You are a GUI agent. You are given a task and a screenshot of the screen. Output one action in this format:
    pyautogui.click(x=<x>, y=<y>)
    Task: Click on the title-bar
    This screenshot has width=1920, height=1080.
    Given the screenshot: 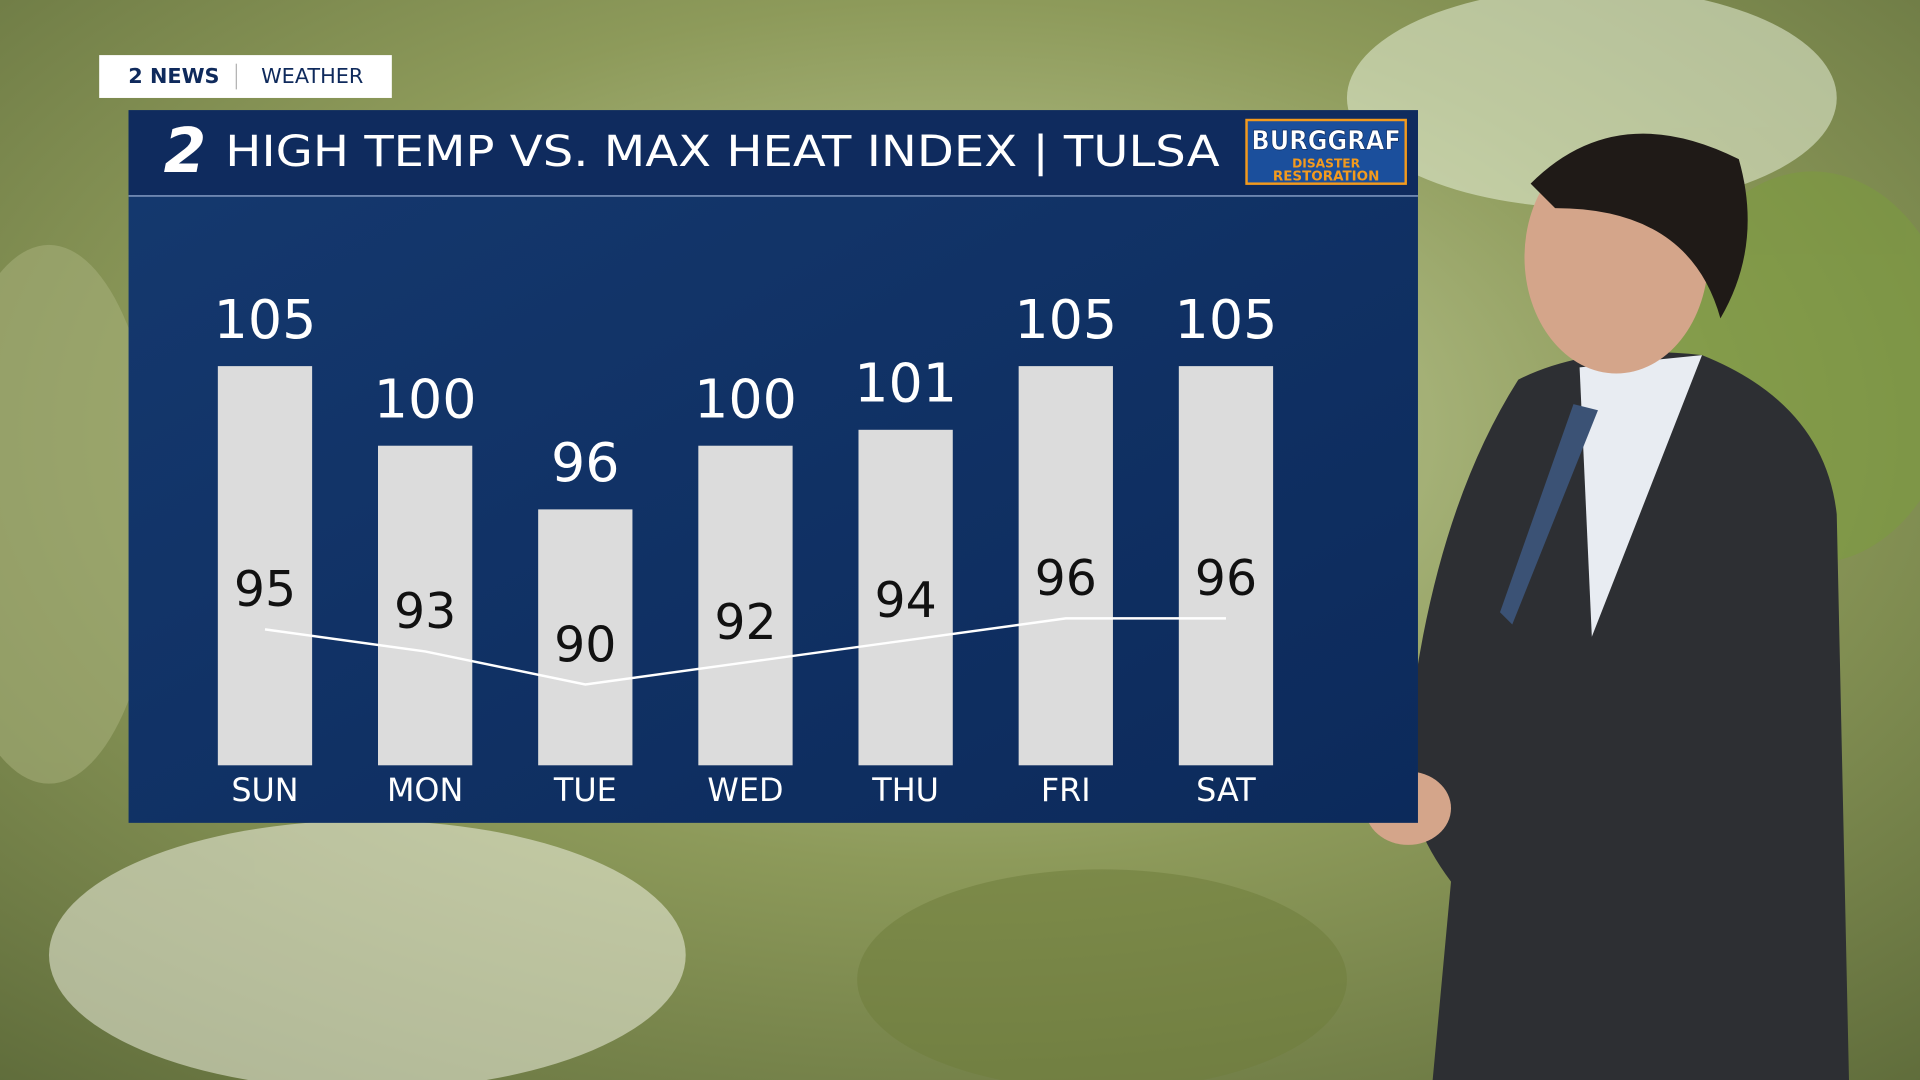 What is the action you would take?
    pyautogui.click(x=773, y=153)
    